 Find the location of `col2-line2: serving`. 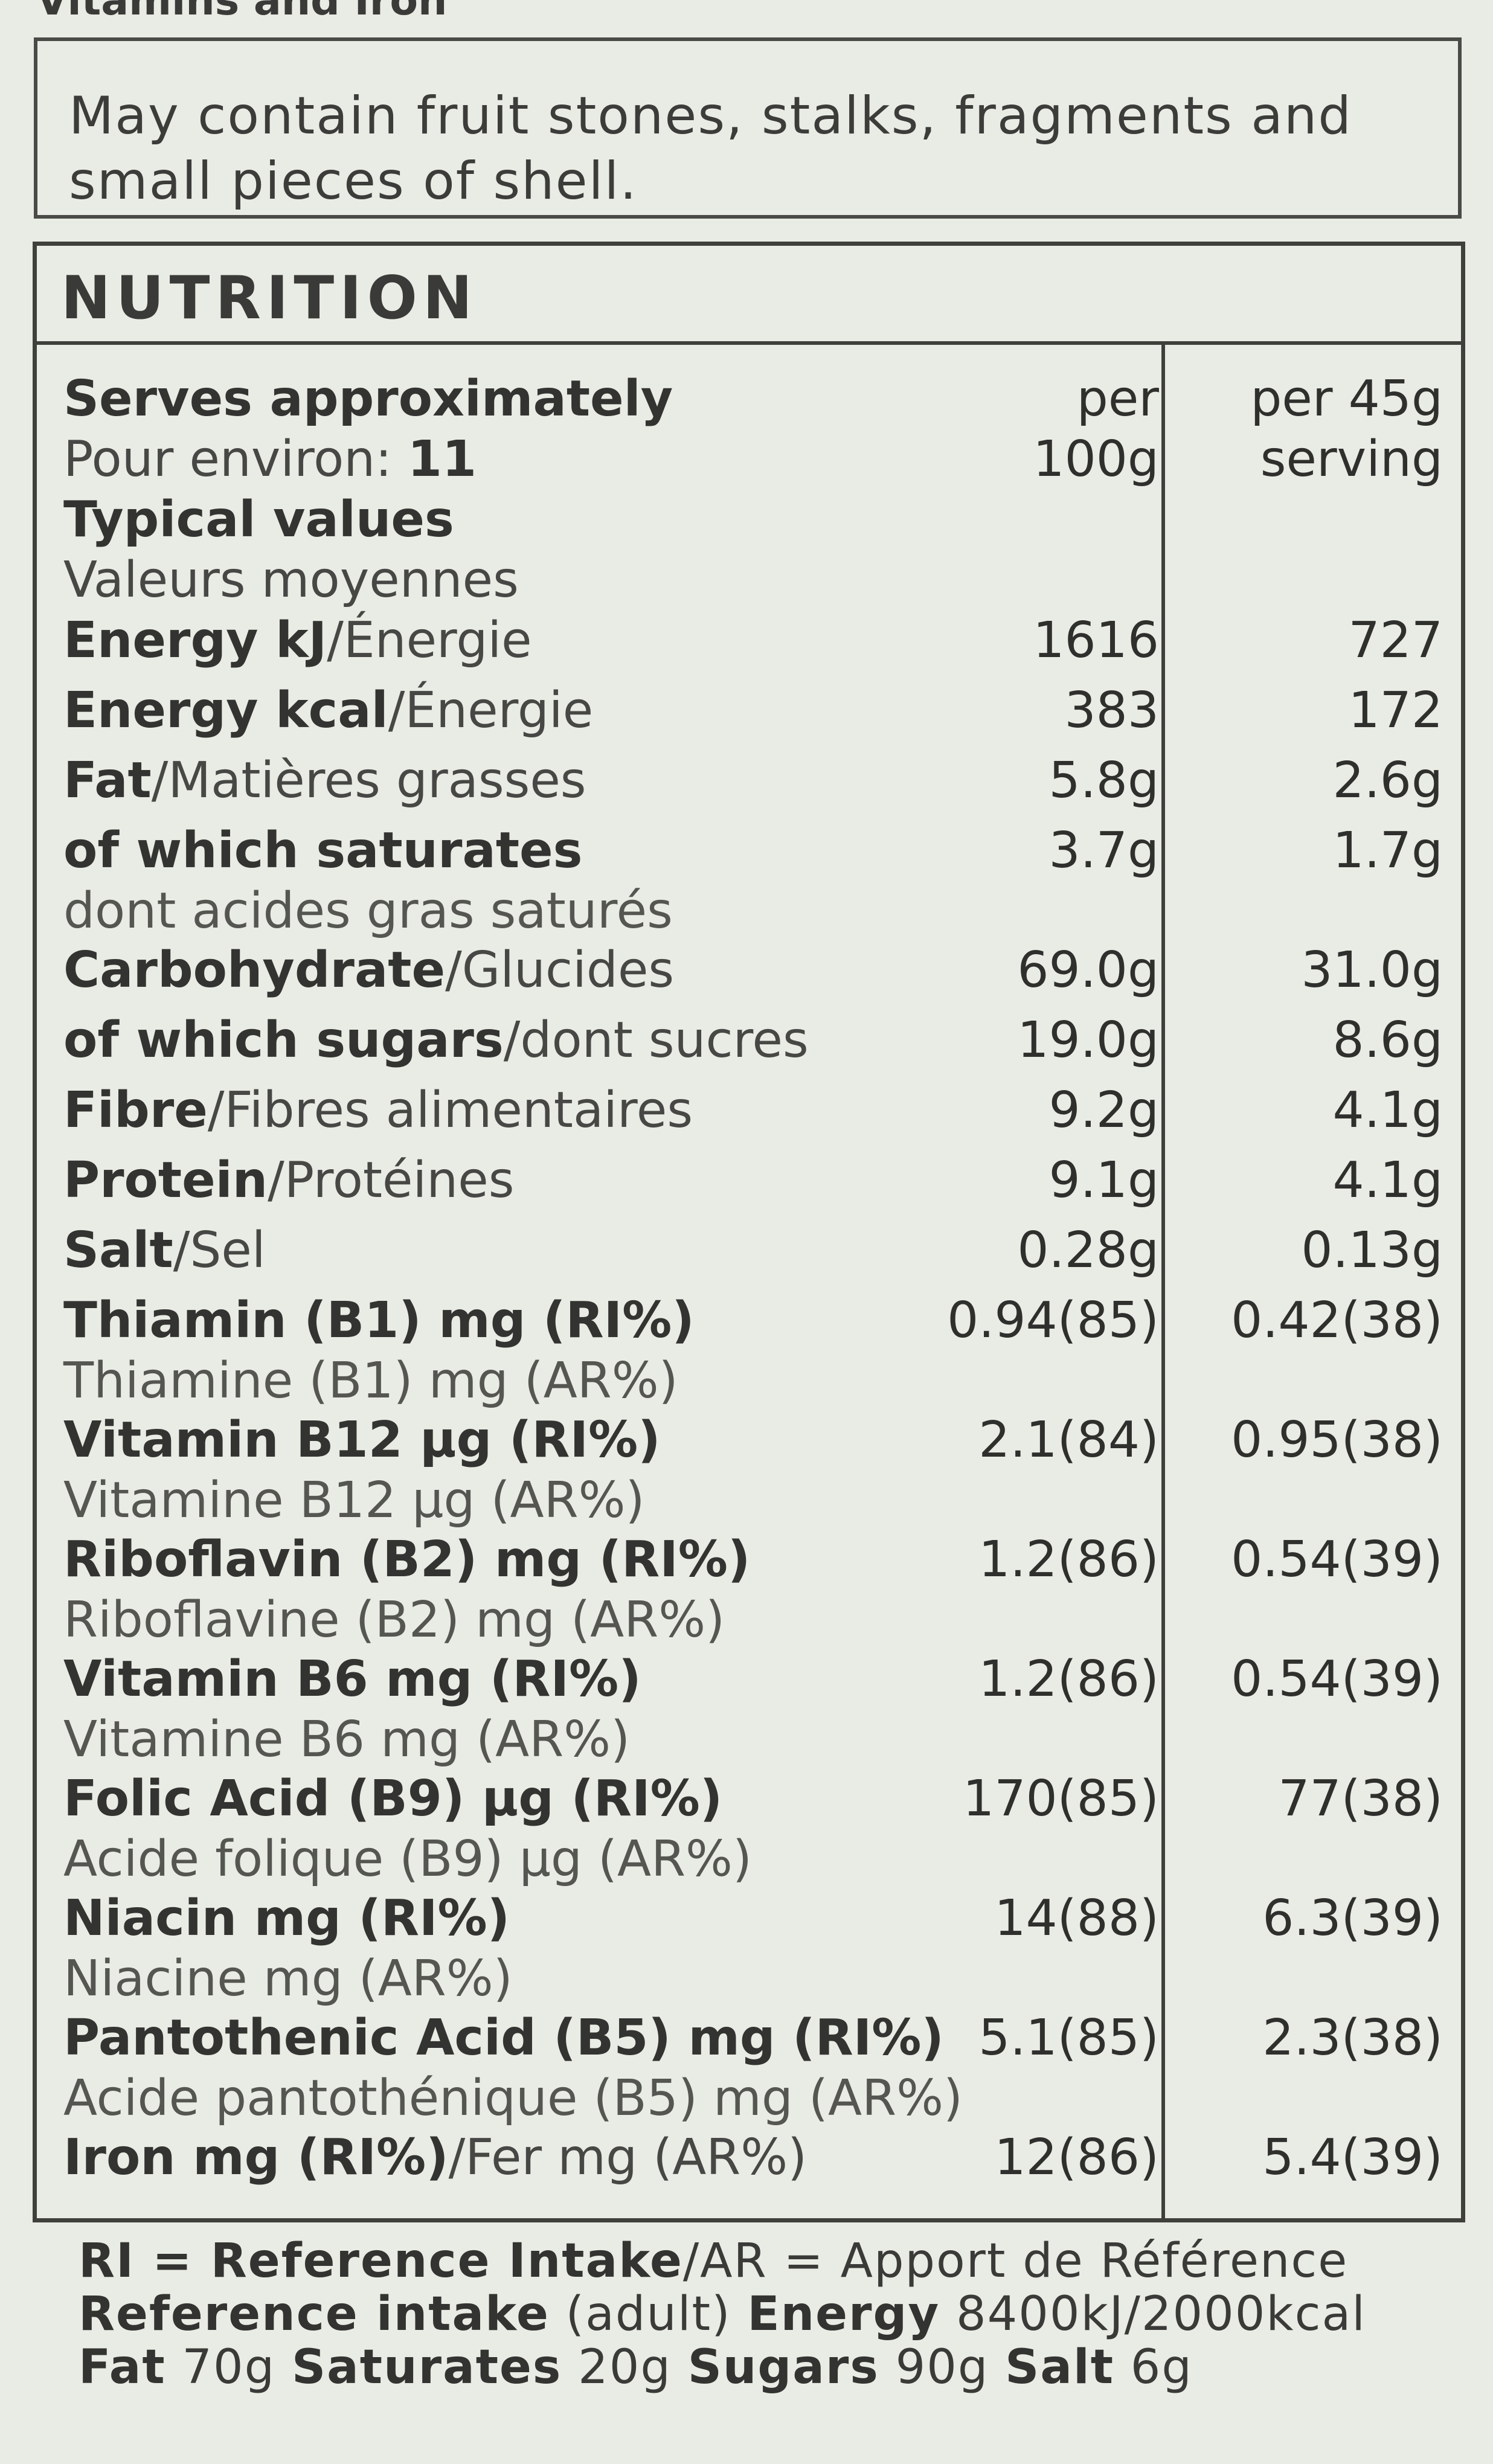

col2-line2: serving is located at coordinates (1351, 459).